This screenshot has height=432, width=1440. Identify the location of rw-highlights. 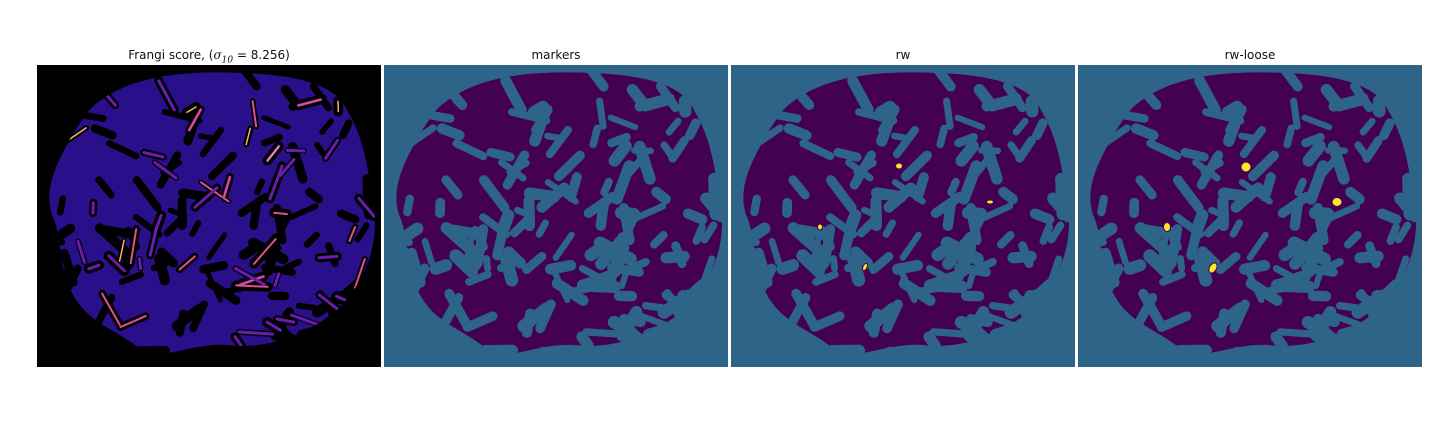
(905, 217).